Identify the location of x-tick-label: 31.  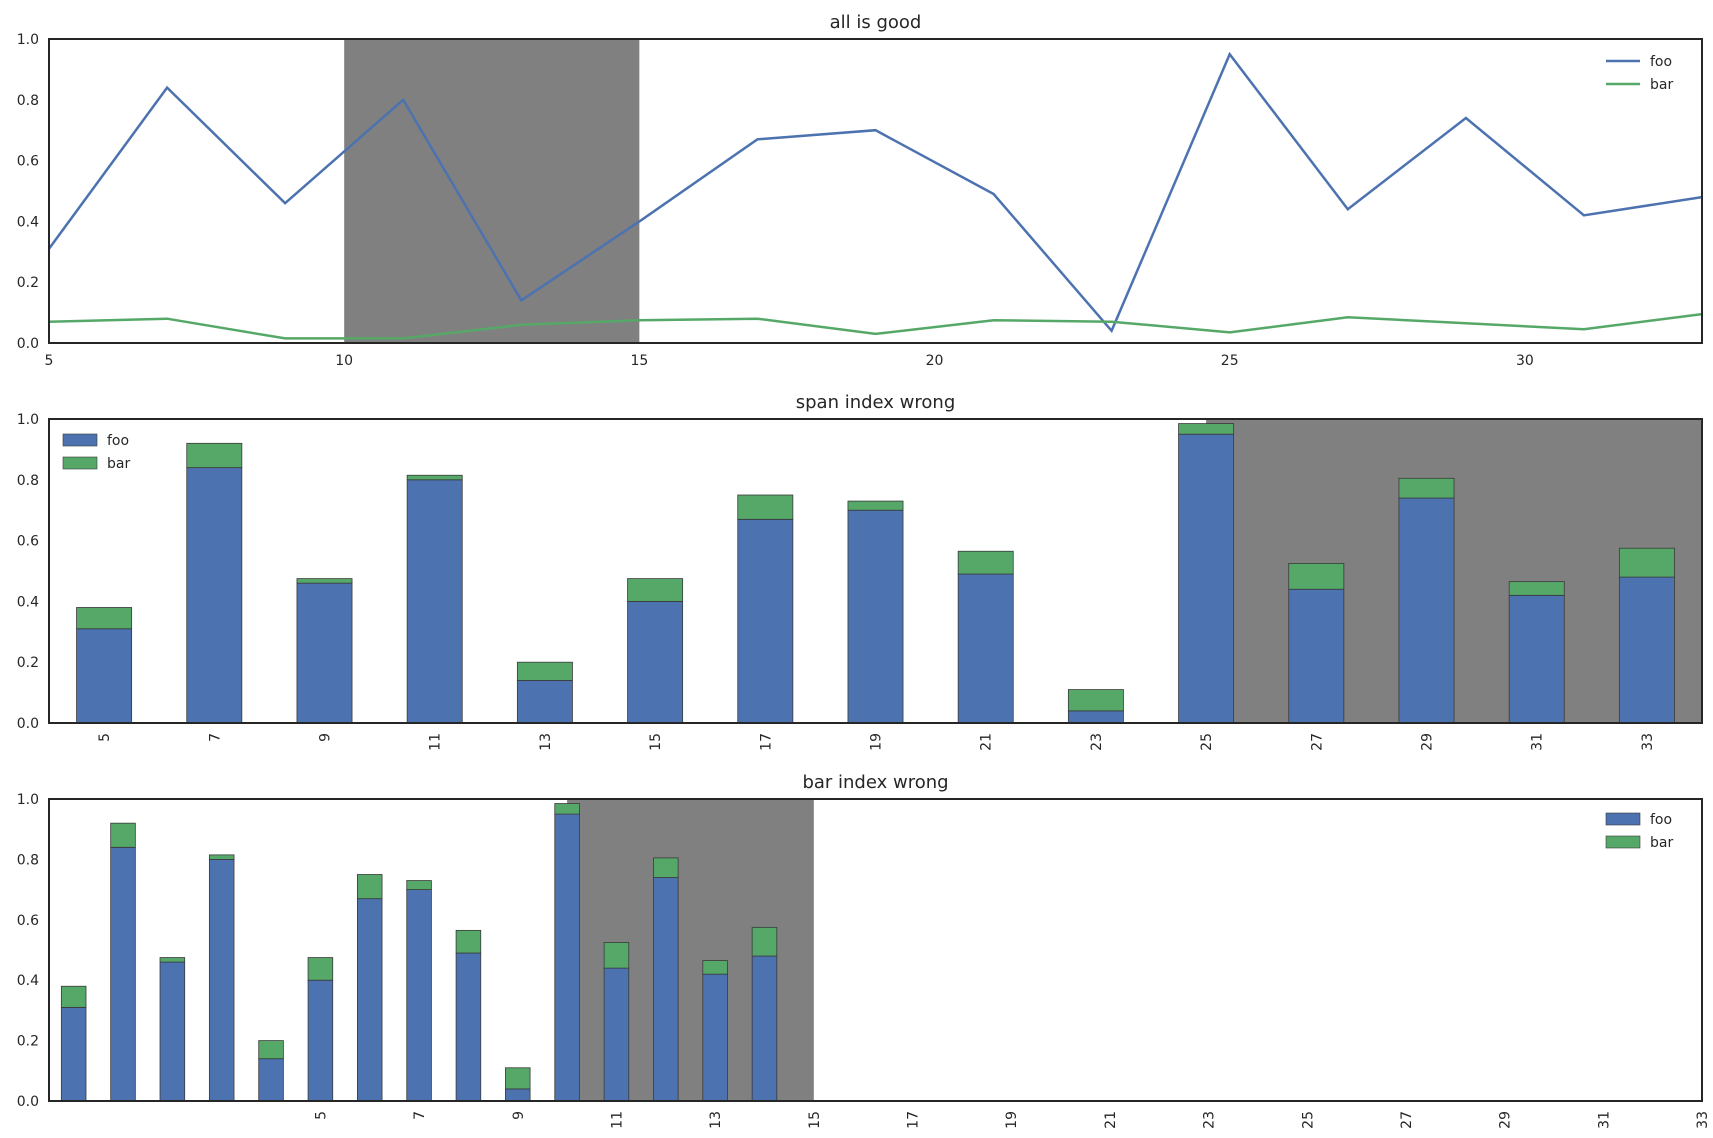
(1538, 742).